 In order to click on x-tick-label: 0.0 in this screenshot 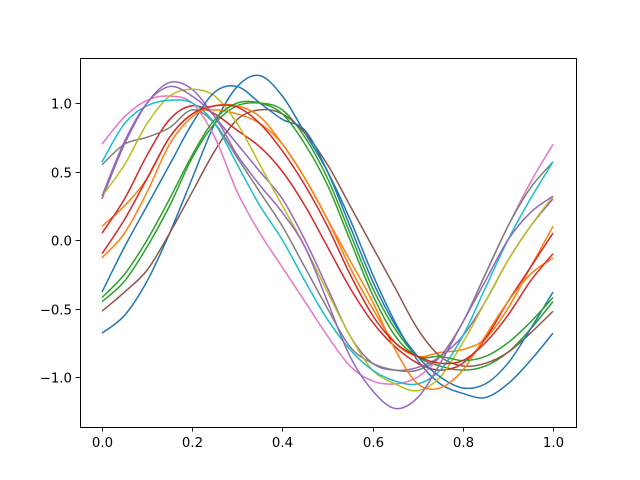, I will do `click(102, 443)`.